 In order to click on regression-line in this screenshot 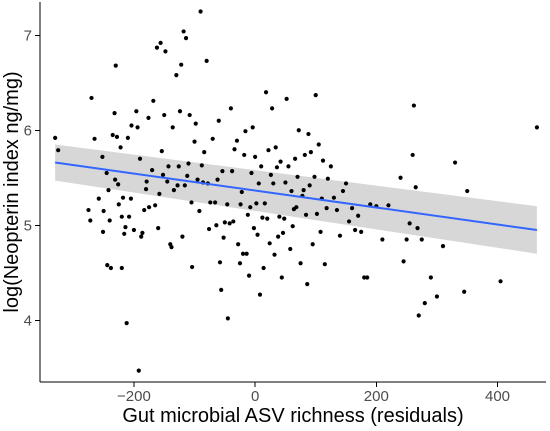, I will do `click(296, 196)`.